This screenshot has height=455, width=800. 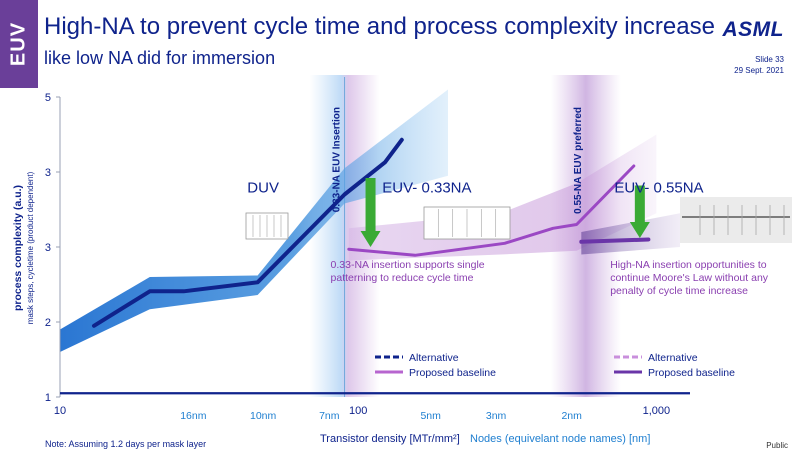 What do you see at coordinates (19, 44) in the screenshot?
I see `euv-section-tab: EUV` at bounding box center [19, 44].